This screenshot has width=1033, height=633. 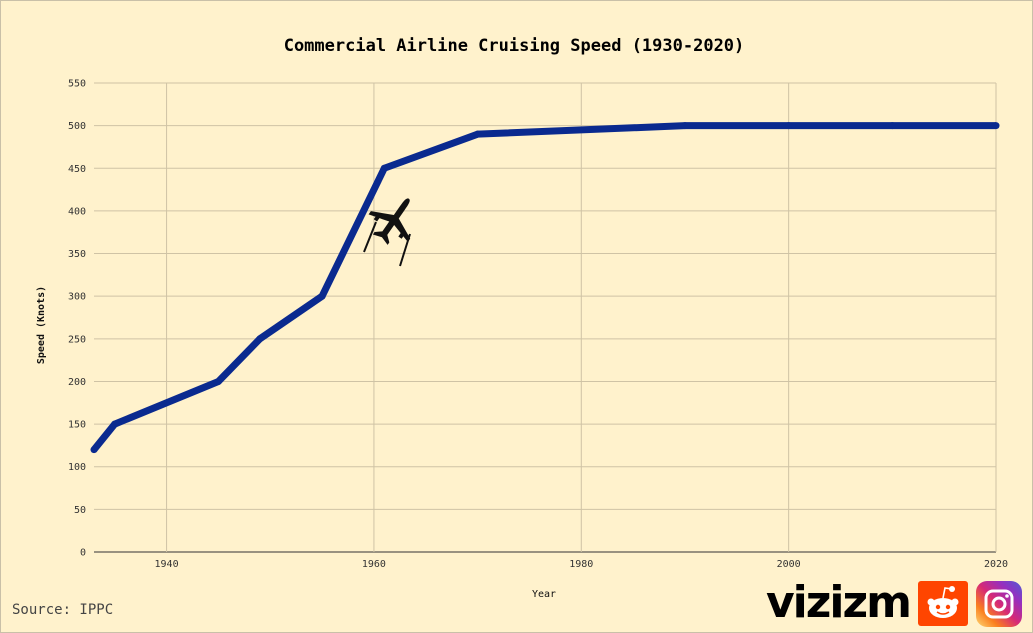 I want to click on y-tick-label: 450, so click(x=77, y=169).